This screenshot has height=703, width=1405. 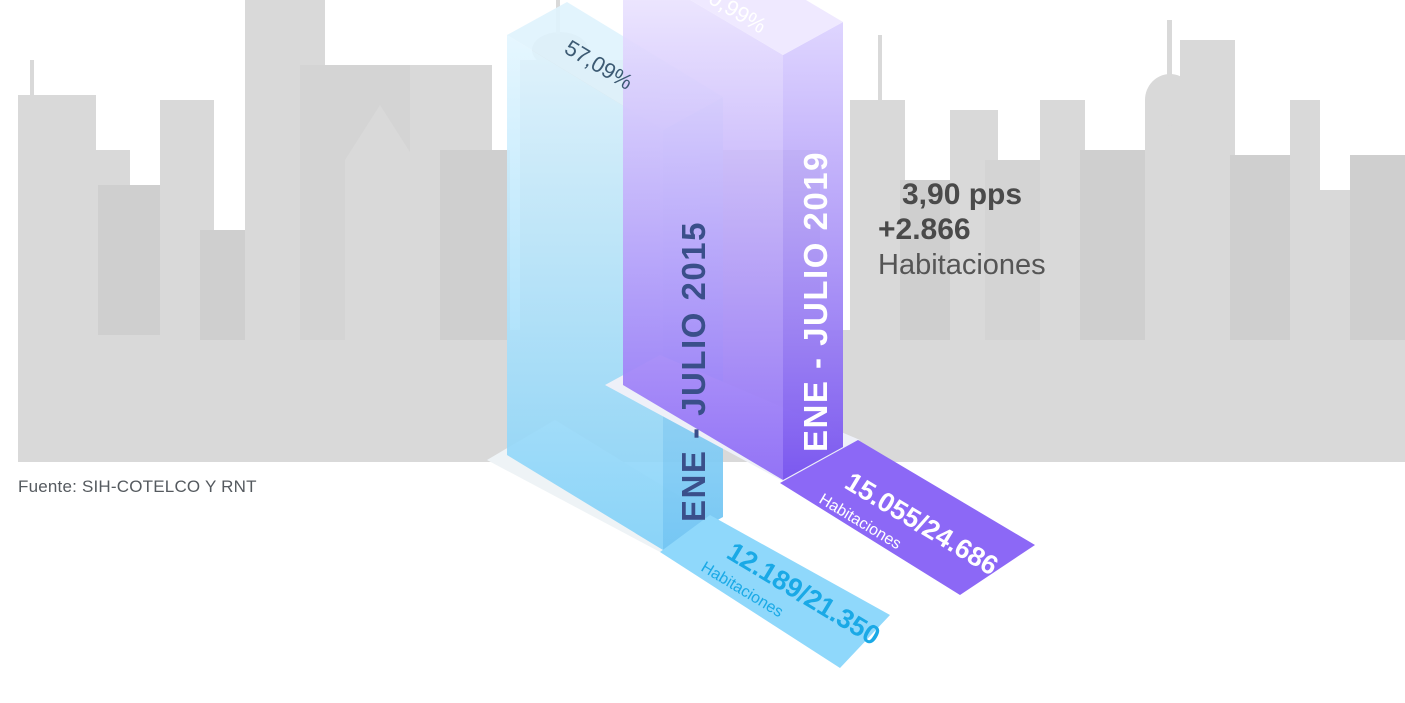 What do you see at coordinates (962, 194) in the screenshot?
I see `pps-change: 3,90 pps` at bounding box center [962, 194].